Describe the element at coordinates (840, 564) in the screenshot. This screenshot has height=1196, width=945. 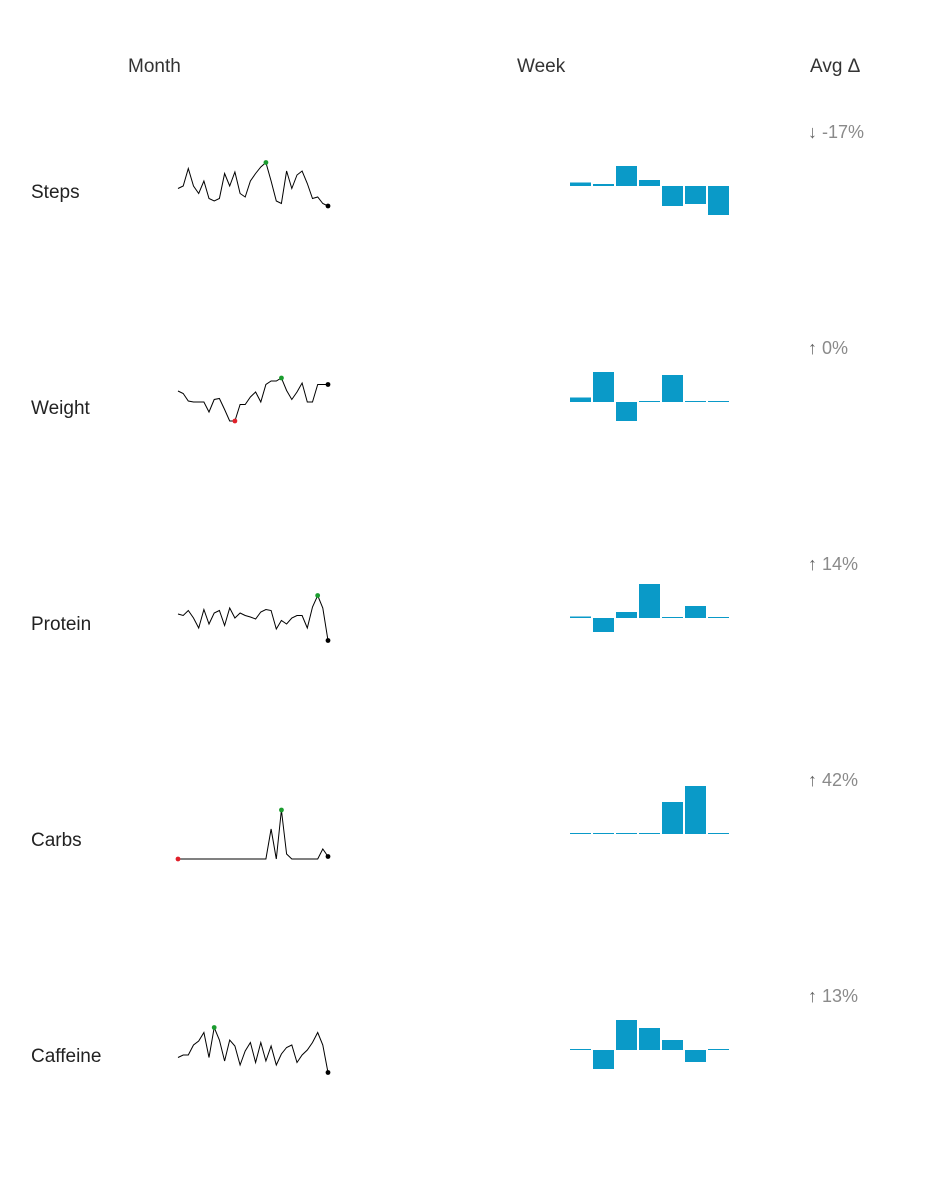
I see `avg-delta-value: 14%` at that location.